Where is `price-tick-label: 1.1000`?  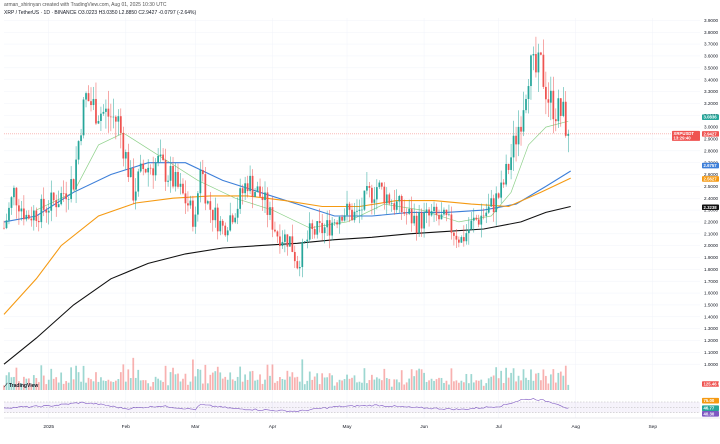 price-tick-label: 1.1000 is located at coordinates (711, 352).